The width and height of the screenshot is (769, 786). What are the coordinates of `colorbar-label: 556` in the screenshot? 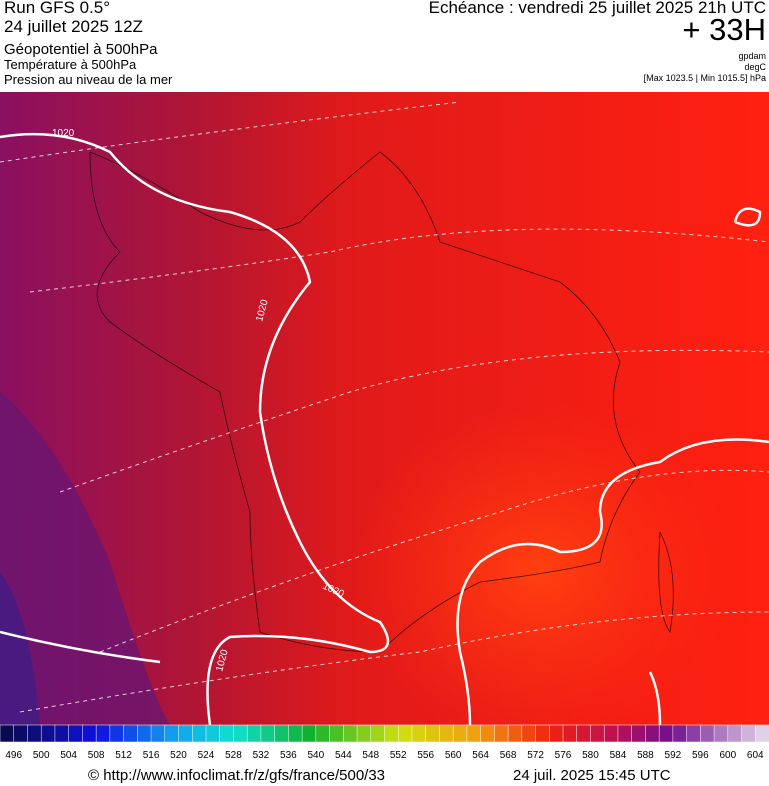 It's located at (425, 755).